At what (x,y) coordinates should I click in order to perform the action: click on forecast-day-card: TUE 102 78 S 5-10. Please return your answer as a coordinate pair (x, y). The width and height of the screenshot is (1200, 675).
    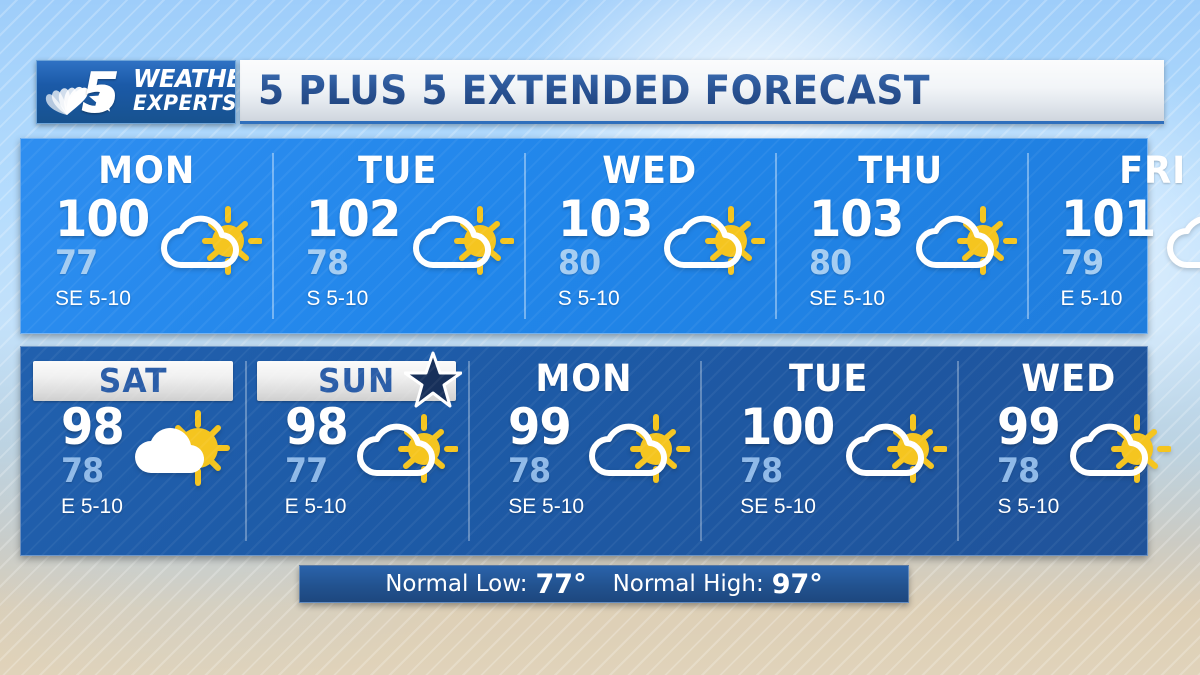
    Looking at the image, I should click on (397, 236).